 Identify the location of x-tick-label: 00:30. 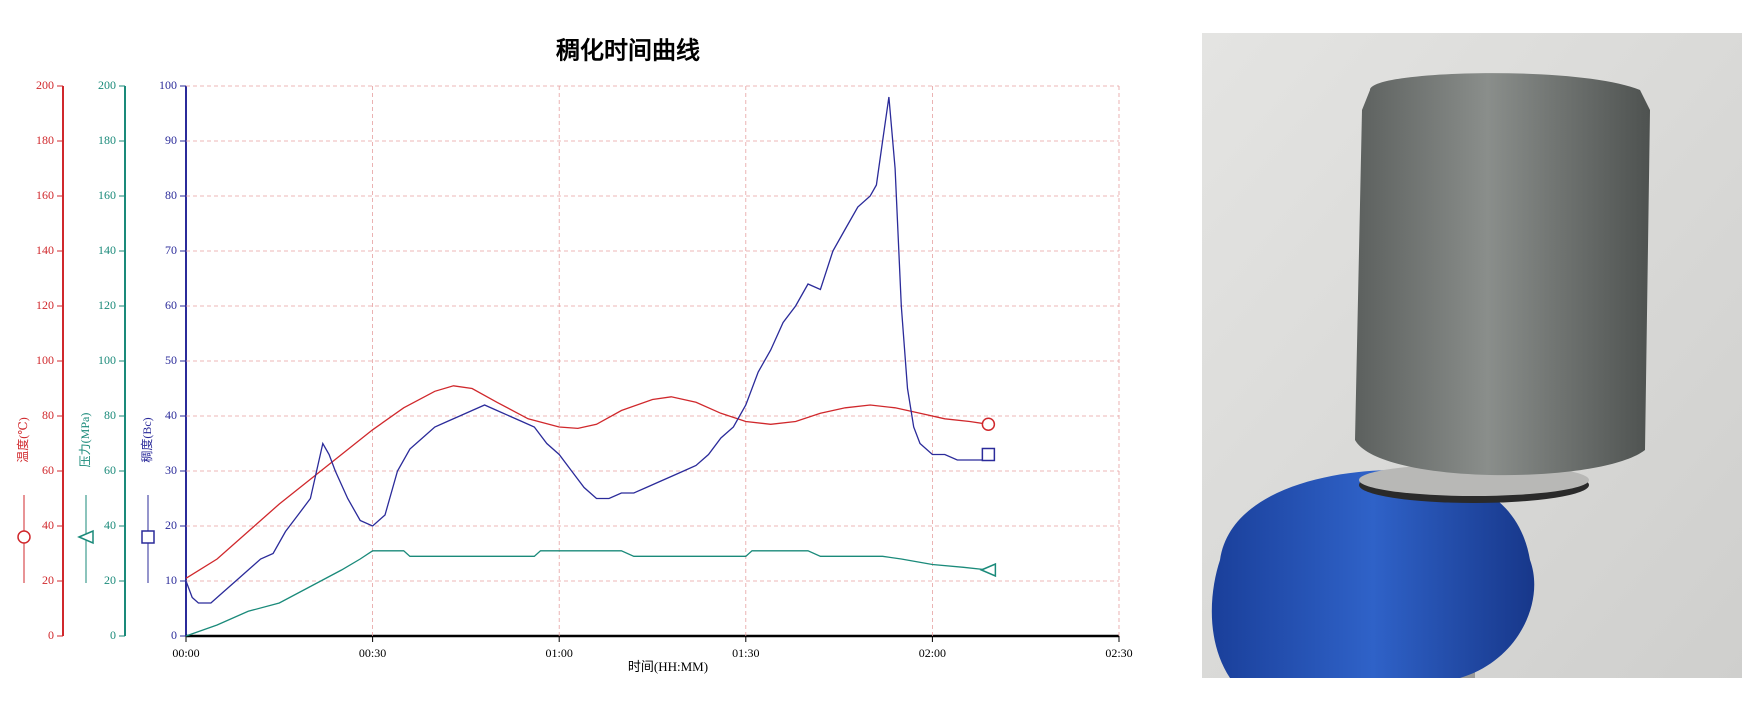
(372, 653).